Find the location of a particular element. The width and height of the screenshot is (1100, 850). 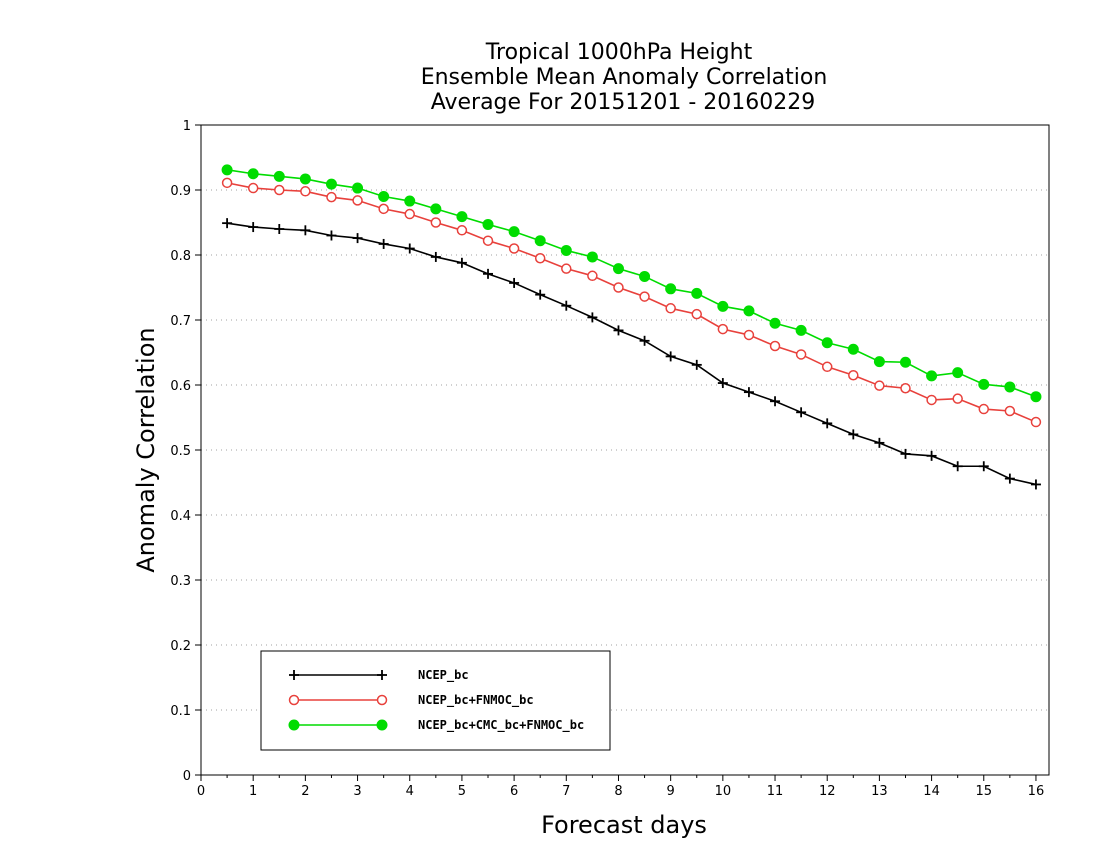

x-tick-label-13: 13 is located at coordinates (879, 791).